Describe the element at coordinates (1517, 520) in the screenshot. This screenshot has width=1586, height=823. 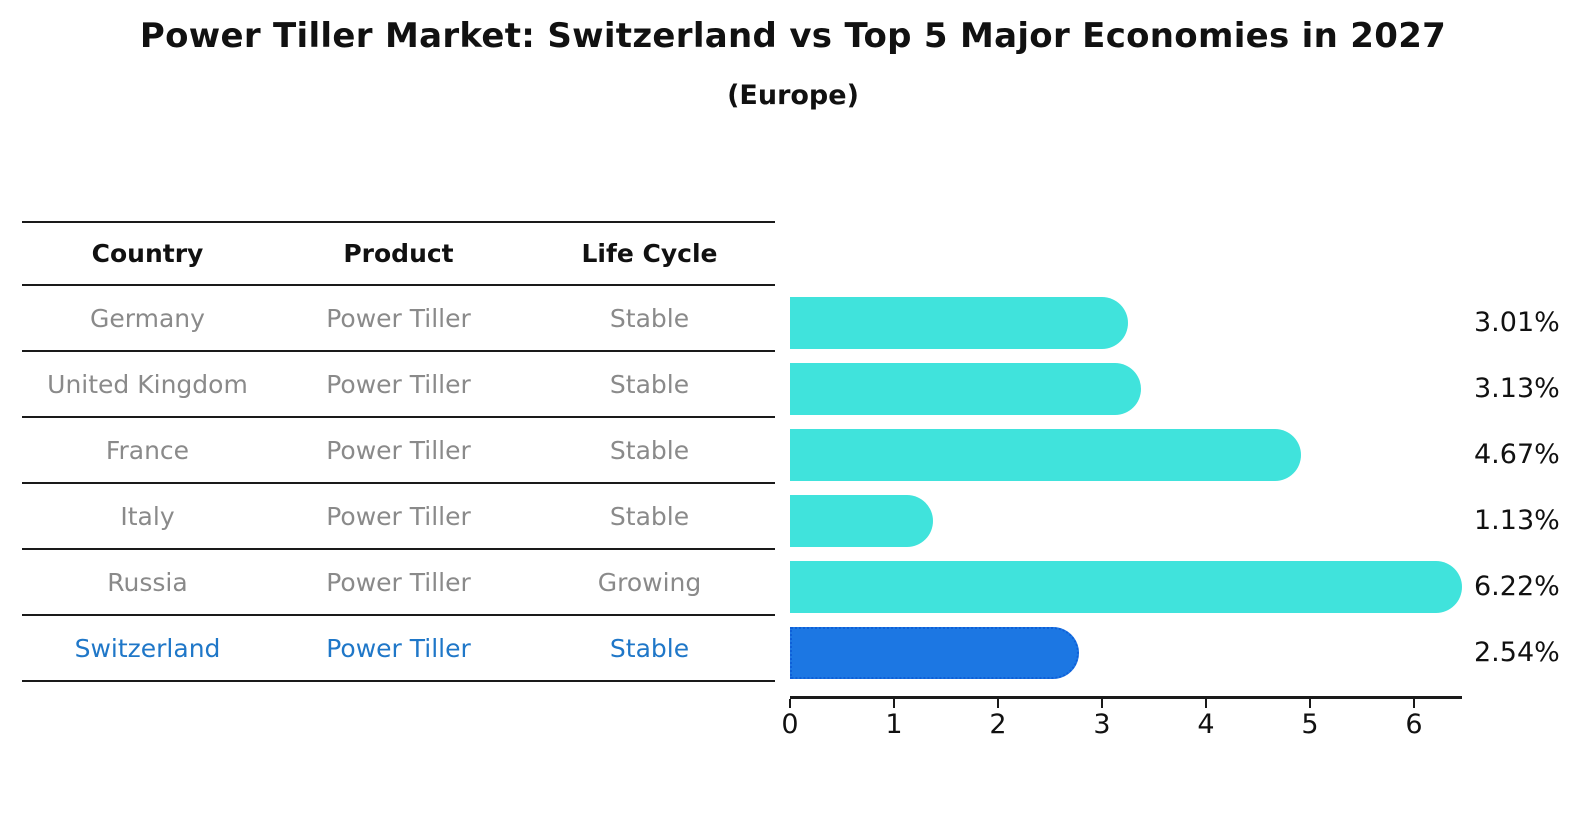
I see `bar-value-label: 1.13%` at that location.